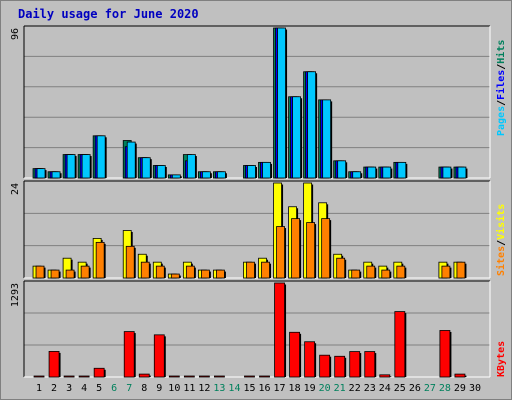  Describe the element at coordinates (219, 388) in the screenshot. I see `x-tick-label-day-13: 13` at that location.